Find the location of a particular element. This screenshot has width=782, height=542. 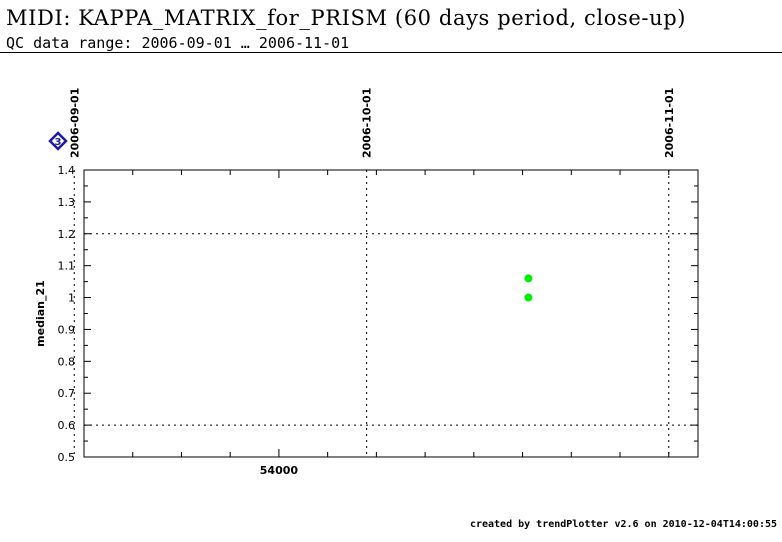

diamond-marker-shape is located at coordinates (58, 141).